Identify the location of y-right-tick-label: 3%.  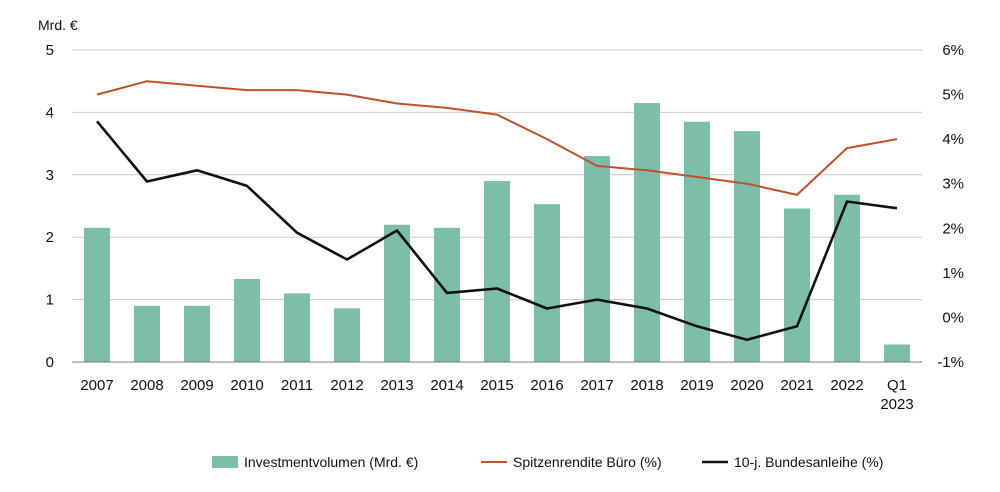
(953, 184).